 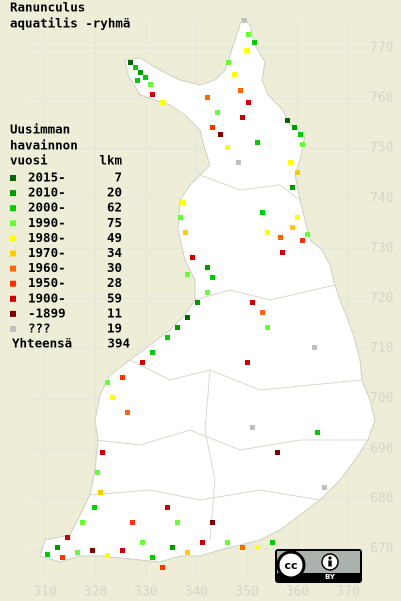 I want to click on legend-count: 11, so click(x=114, y=312).